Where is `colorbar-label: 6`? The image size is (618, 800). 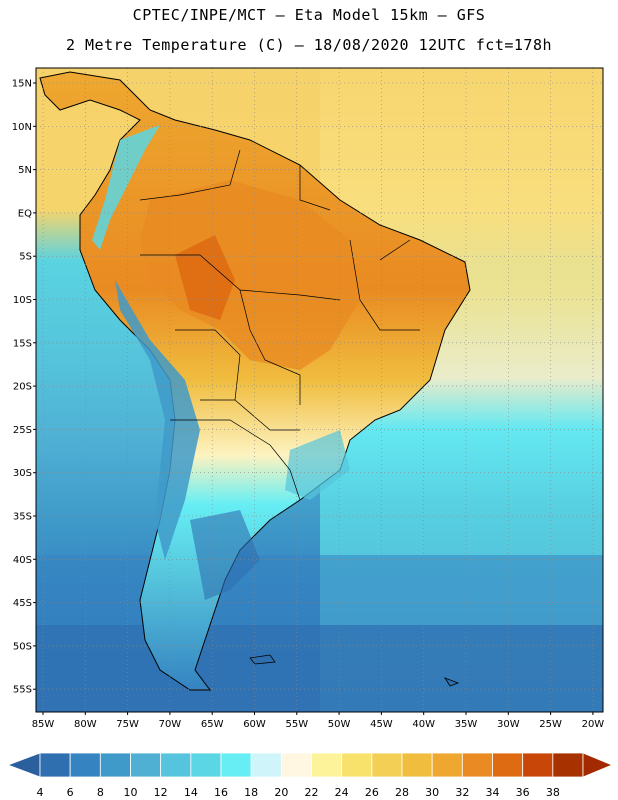 colorbar-label: 6 is located at coordinates (70, 792).